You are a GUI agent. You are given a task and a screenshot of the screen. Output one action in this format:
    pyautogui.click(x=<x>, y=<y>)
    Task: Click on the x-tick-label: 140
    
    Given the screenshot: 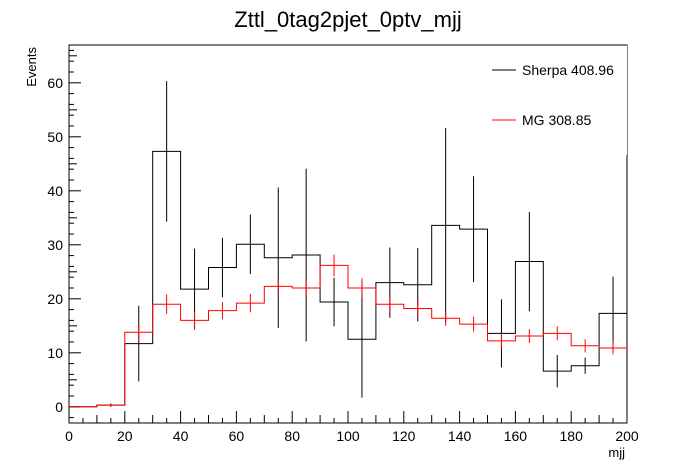 What is the action you would take?
    pyautogui.click(x=460, y=436)
    